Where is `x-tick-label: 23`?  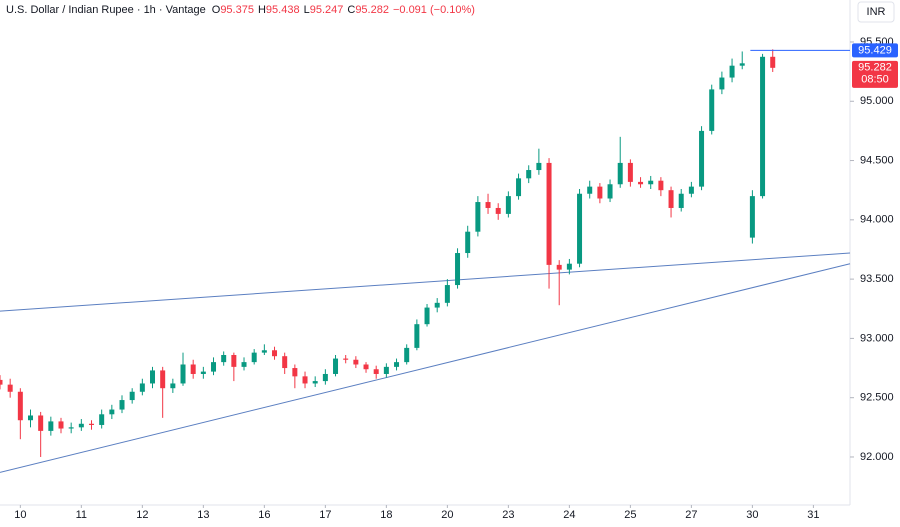
x-tick-label: 23 is located at coordinates (508, 515).